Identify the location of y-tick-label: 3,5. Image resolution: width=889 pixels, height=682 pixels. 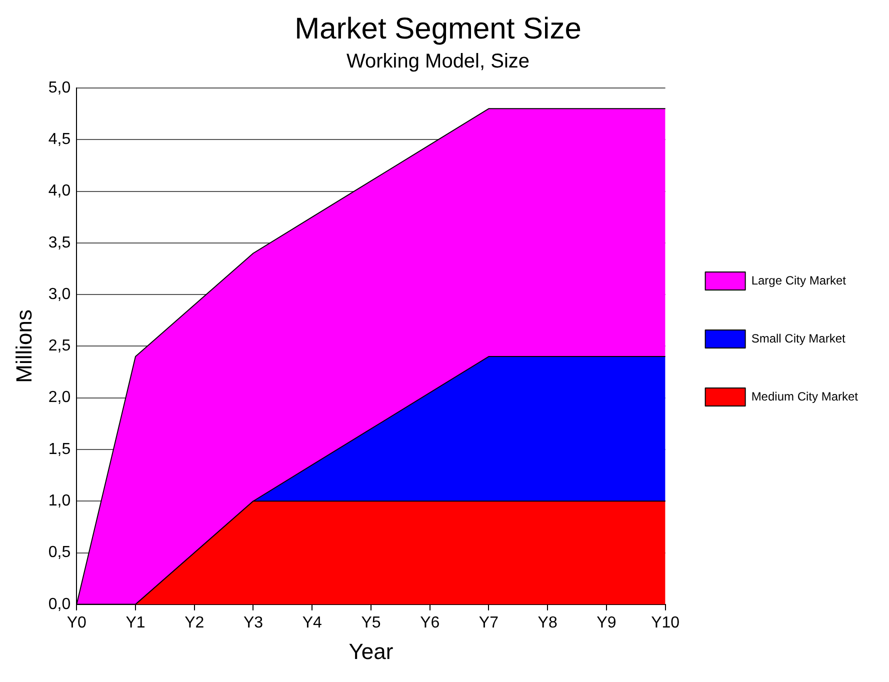
(59, 243).